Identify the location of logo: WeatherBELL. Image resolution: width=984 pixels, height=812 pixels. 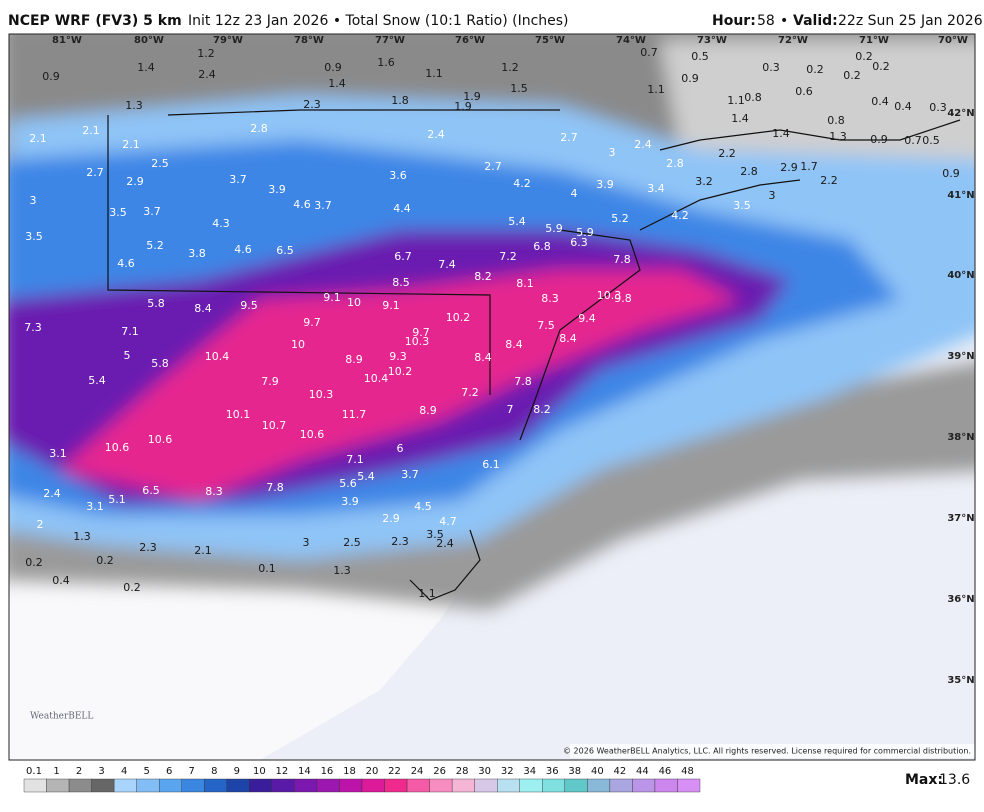
(61, 717).